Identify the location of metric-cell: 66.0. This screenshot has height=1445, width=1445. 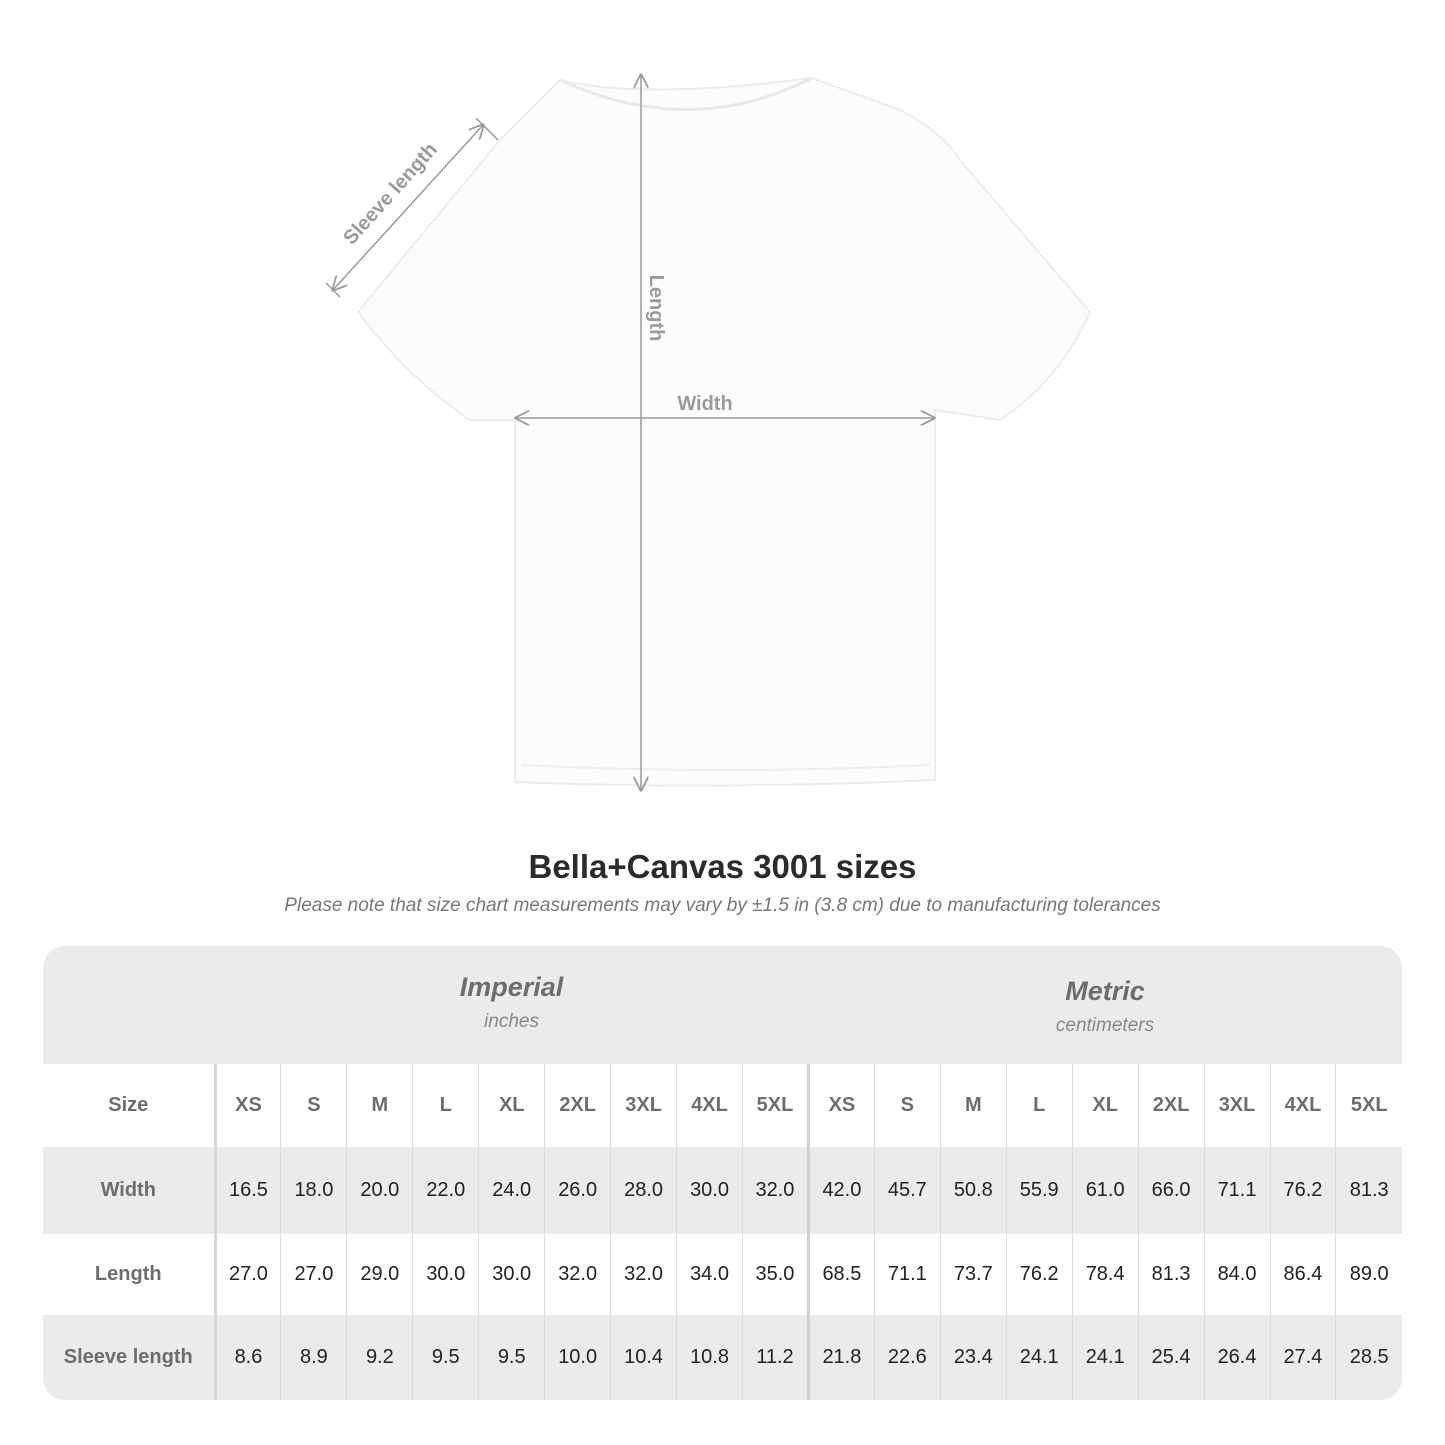
(1171, 1190).